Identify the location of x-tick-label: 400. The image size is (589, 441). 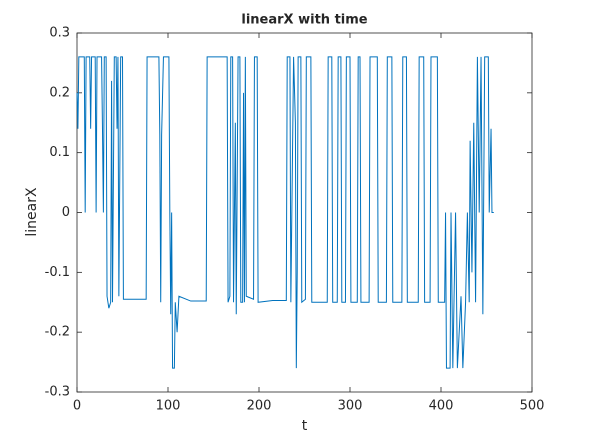
(441, 406).